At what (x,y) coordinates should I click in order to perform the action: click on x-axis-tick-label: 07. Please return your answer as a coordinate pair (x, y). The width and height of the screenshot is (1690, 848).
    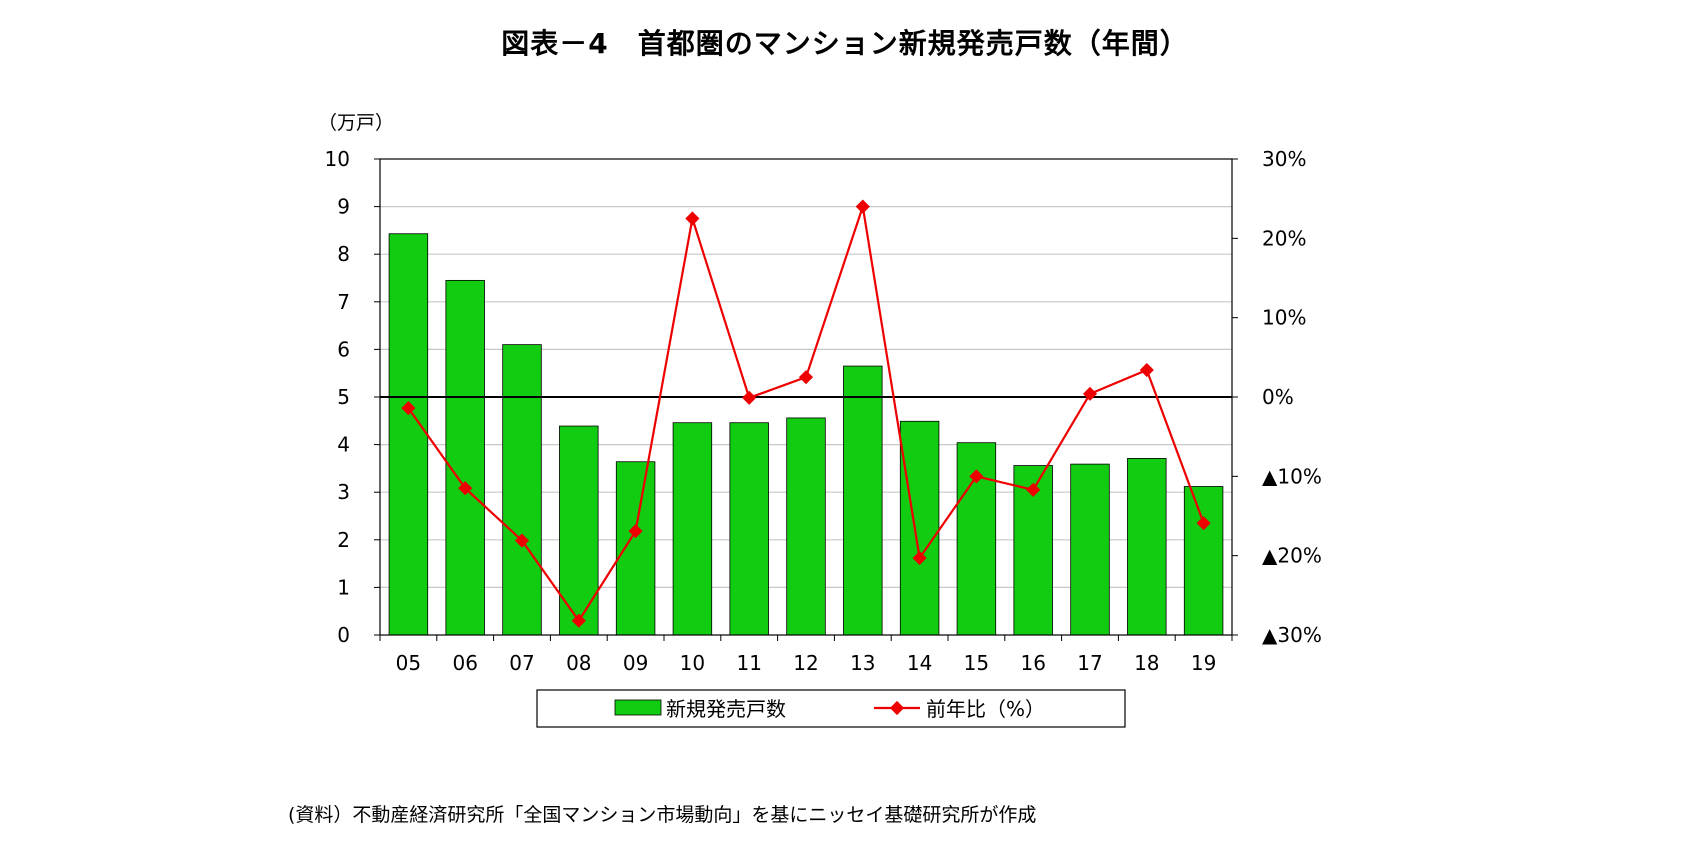
    Looking at the image, I should click on (521, 663).